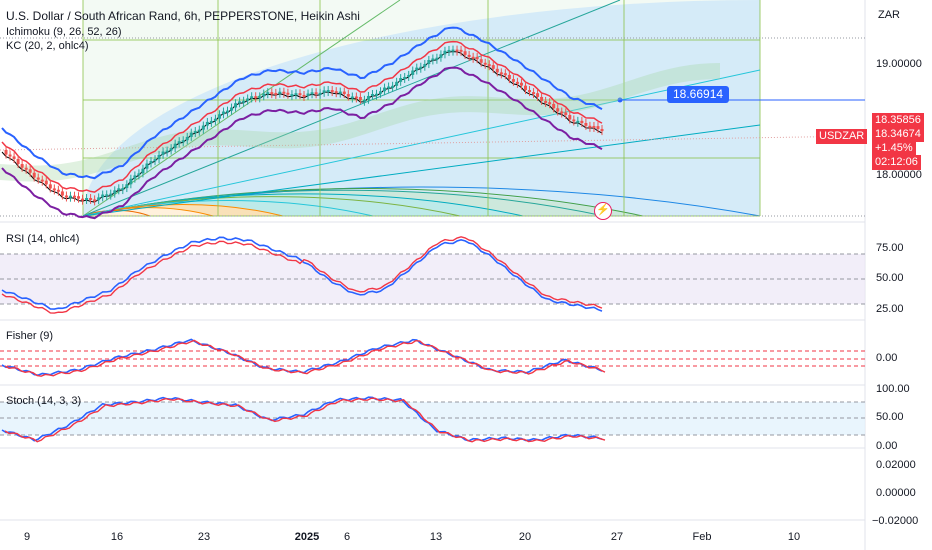 Image resolution: width=932 pixels, height=550 pixels. I want to click on time-label: 10, so click(794, 537).